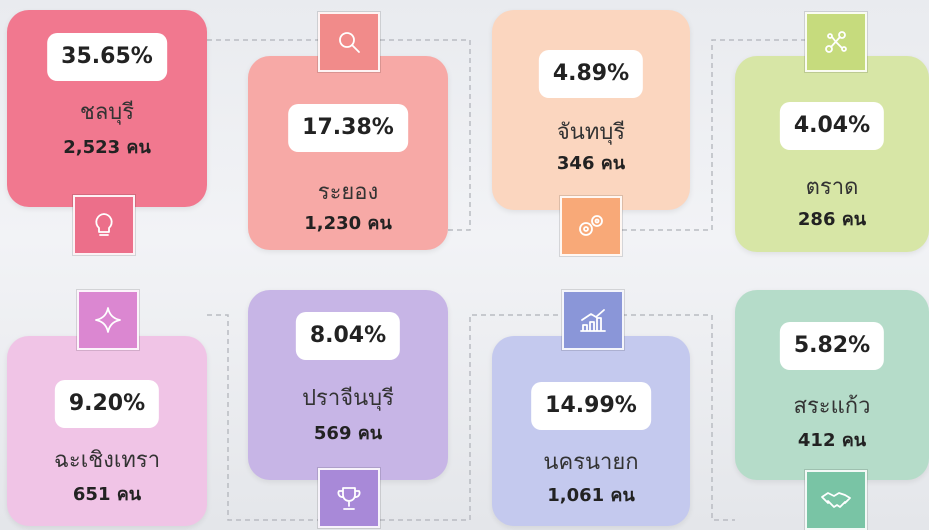  What do you see at coordinates (348, 336) in the screenshot?
I see `percent-pill: 8.04%` at bounding box center [348, 336].